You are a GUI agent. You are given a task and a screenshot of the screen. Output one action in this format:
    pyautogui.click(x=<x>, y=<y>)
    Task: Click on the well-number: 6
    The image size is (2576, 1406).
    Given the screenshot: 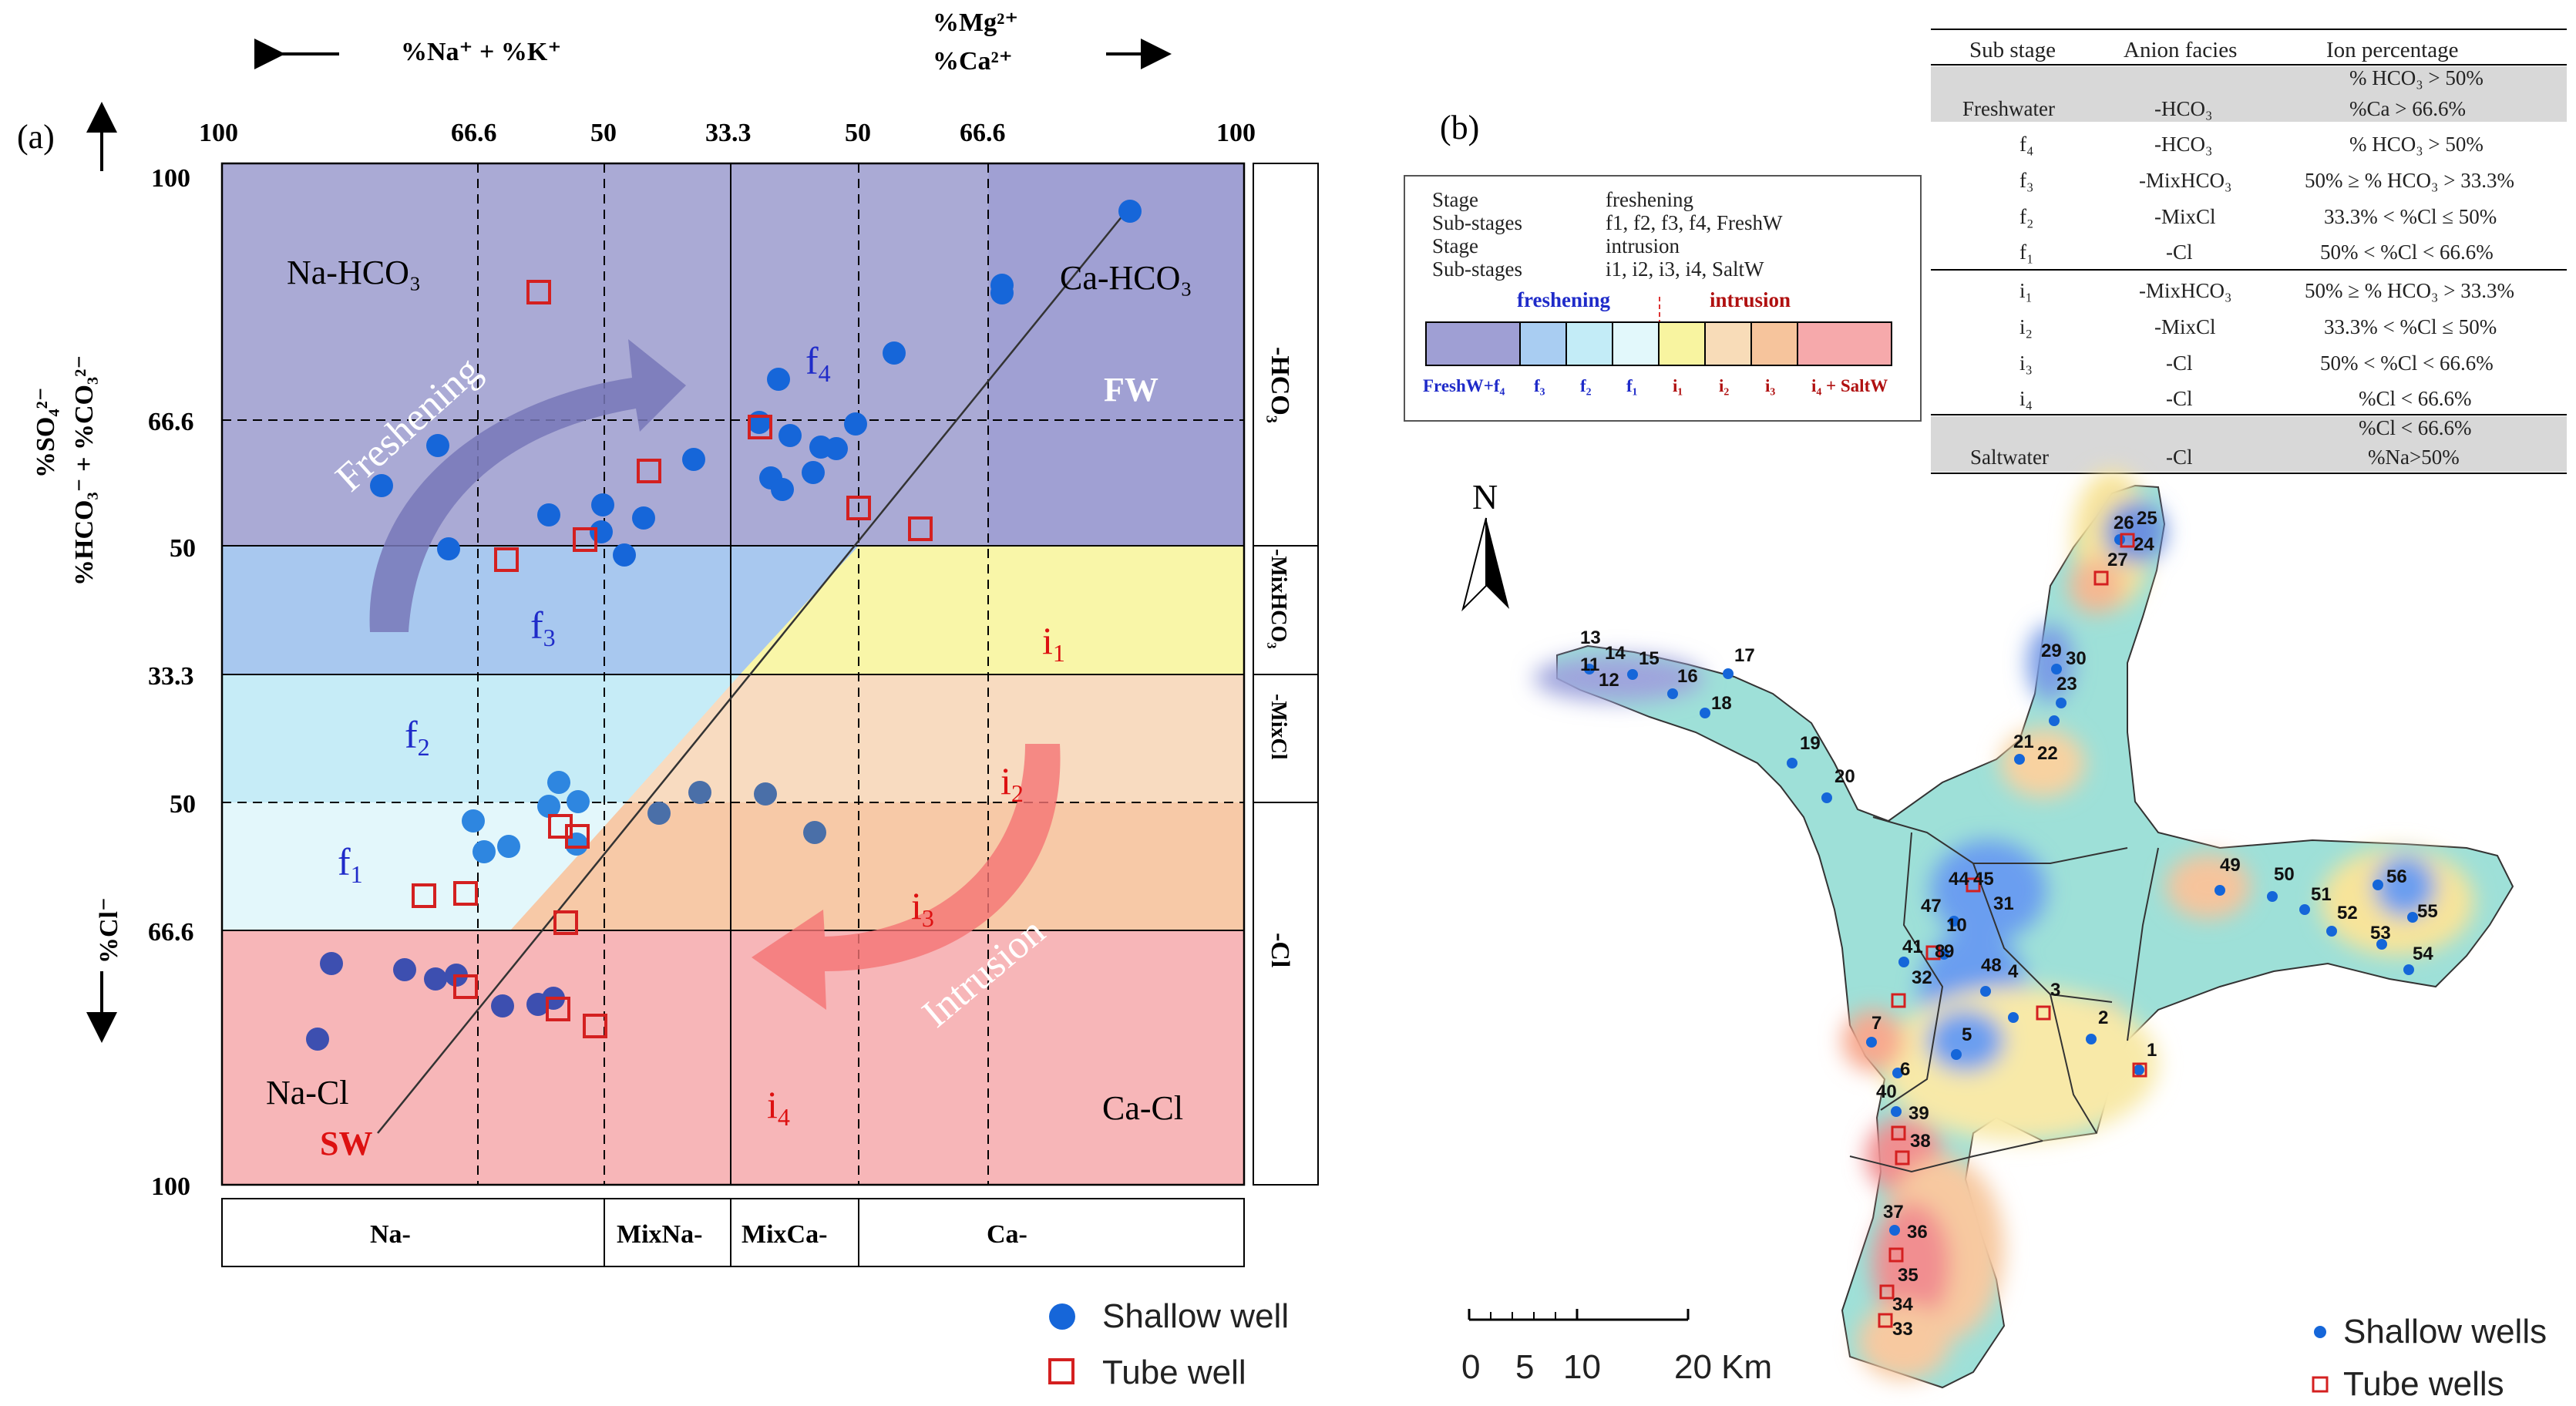 What is the action you would take?
    pyautogui.click(x=1905, y=1070)
    